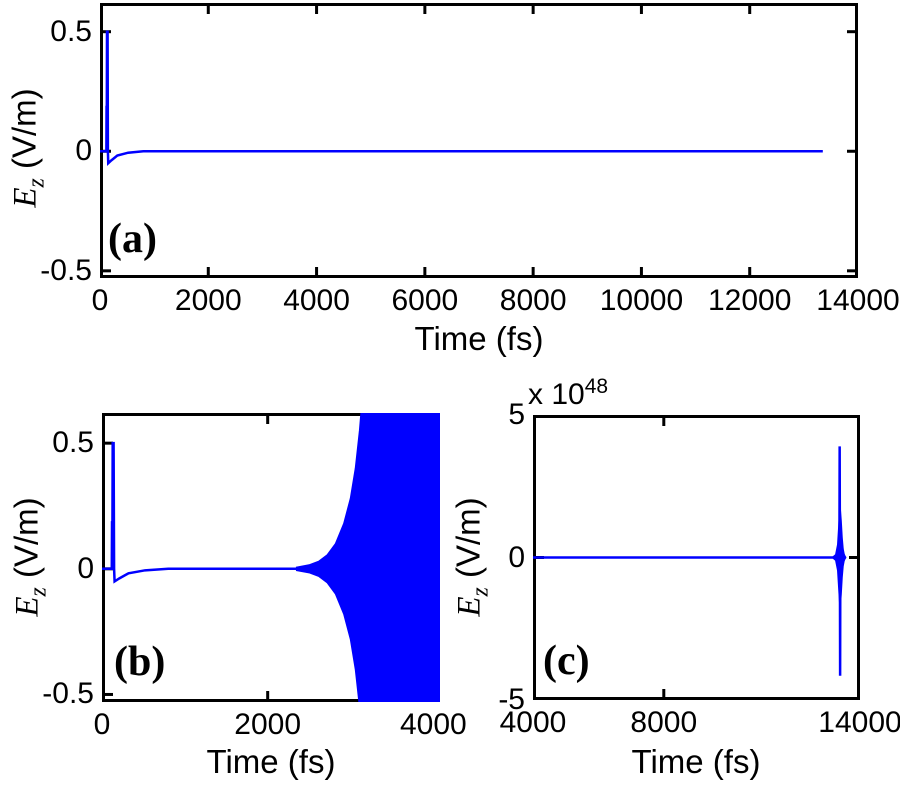 The width and height of the screenshot is (900, 800). Describe the element at coordinates (641, 300) in the screenshot. I see `x-tick-label: 10000` at that location.